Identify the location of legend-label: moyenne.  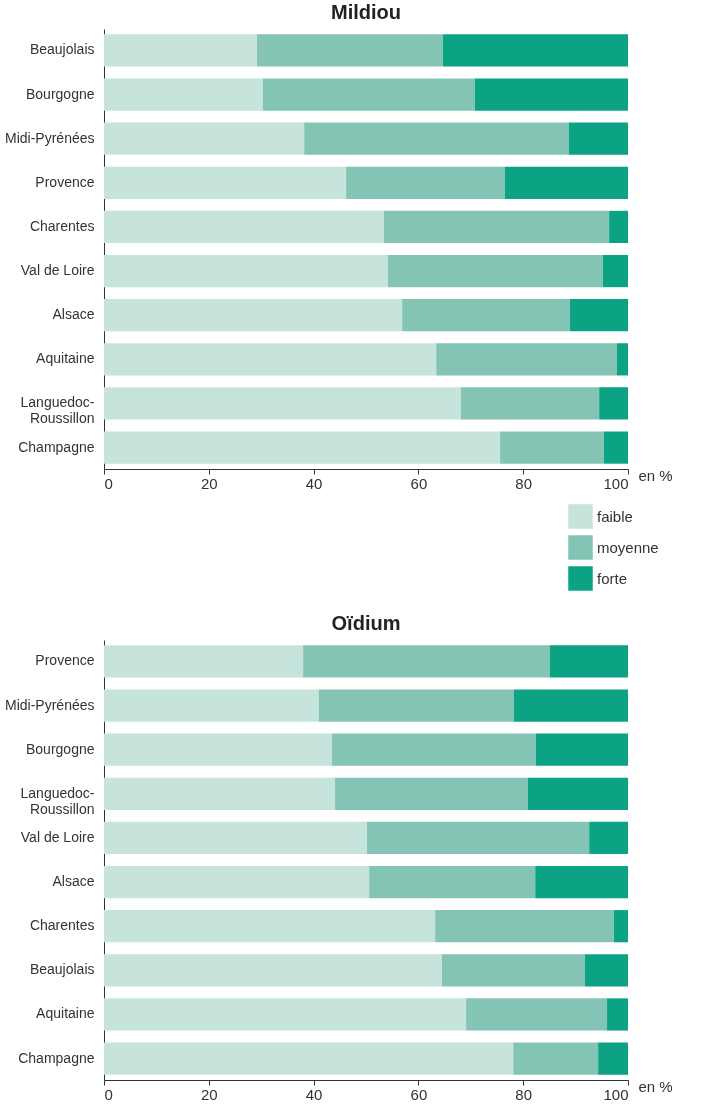
(628, 547).